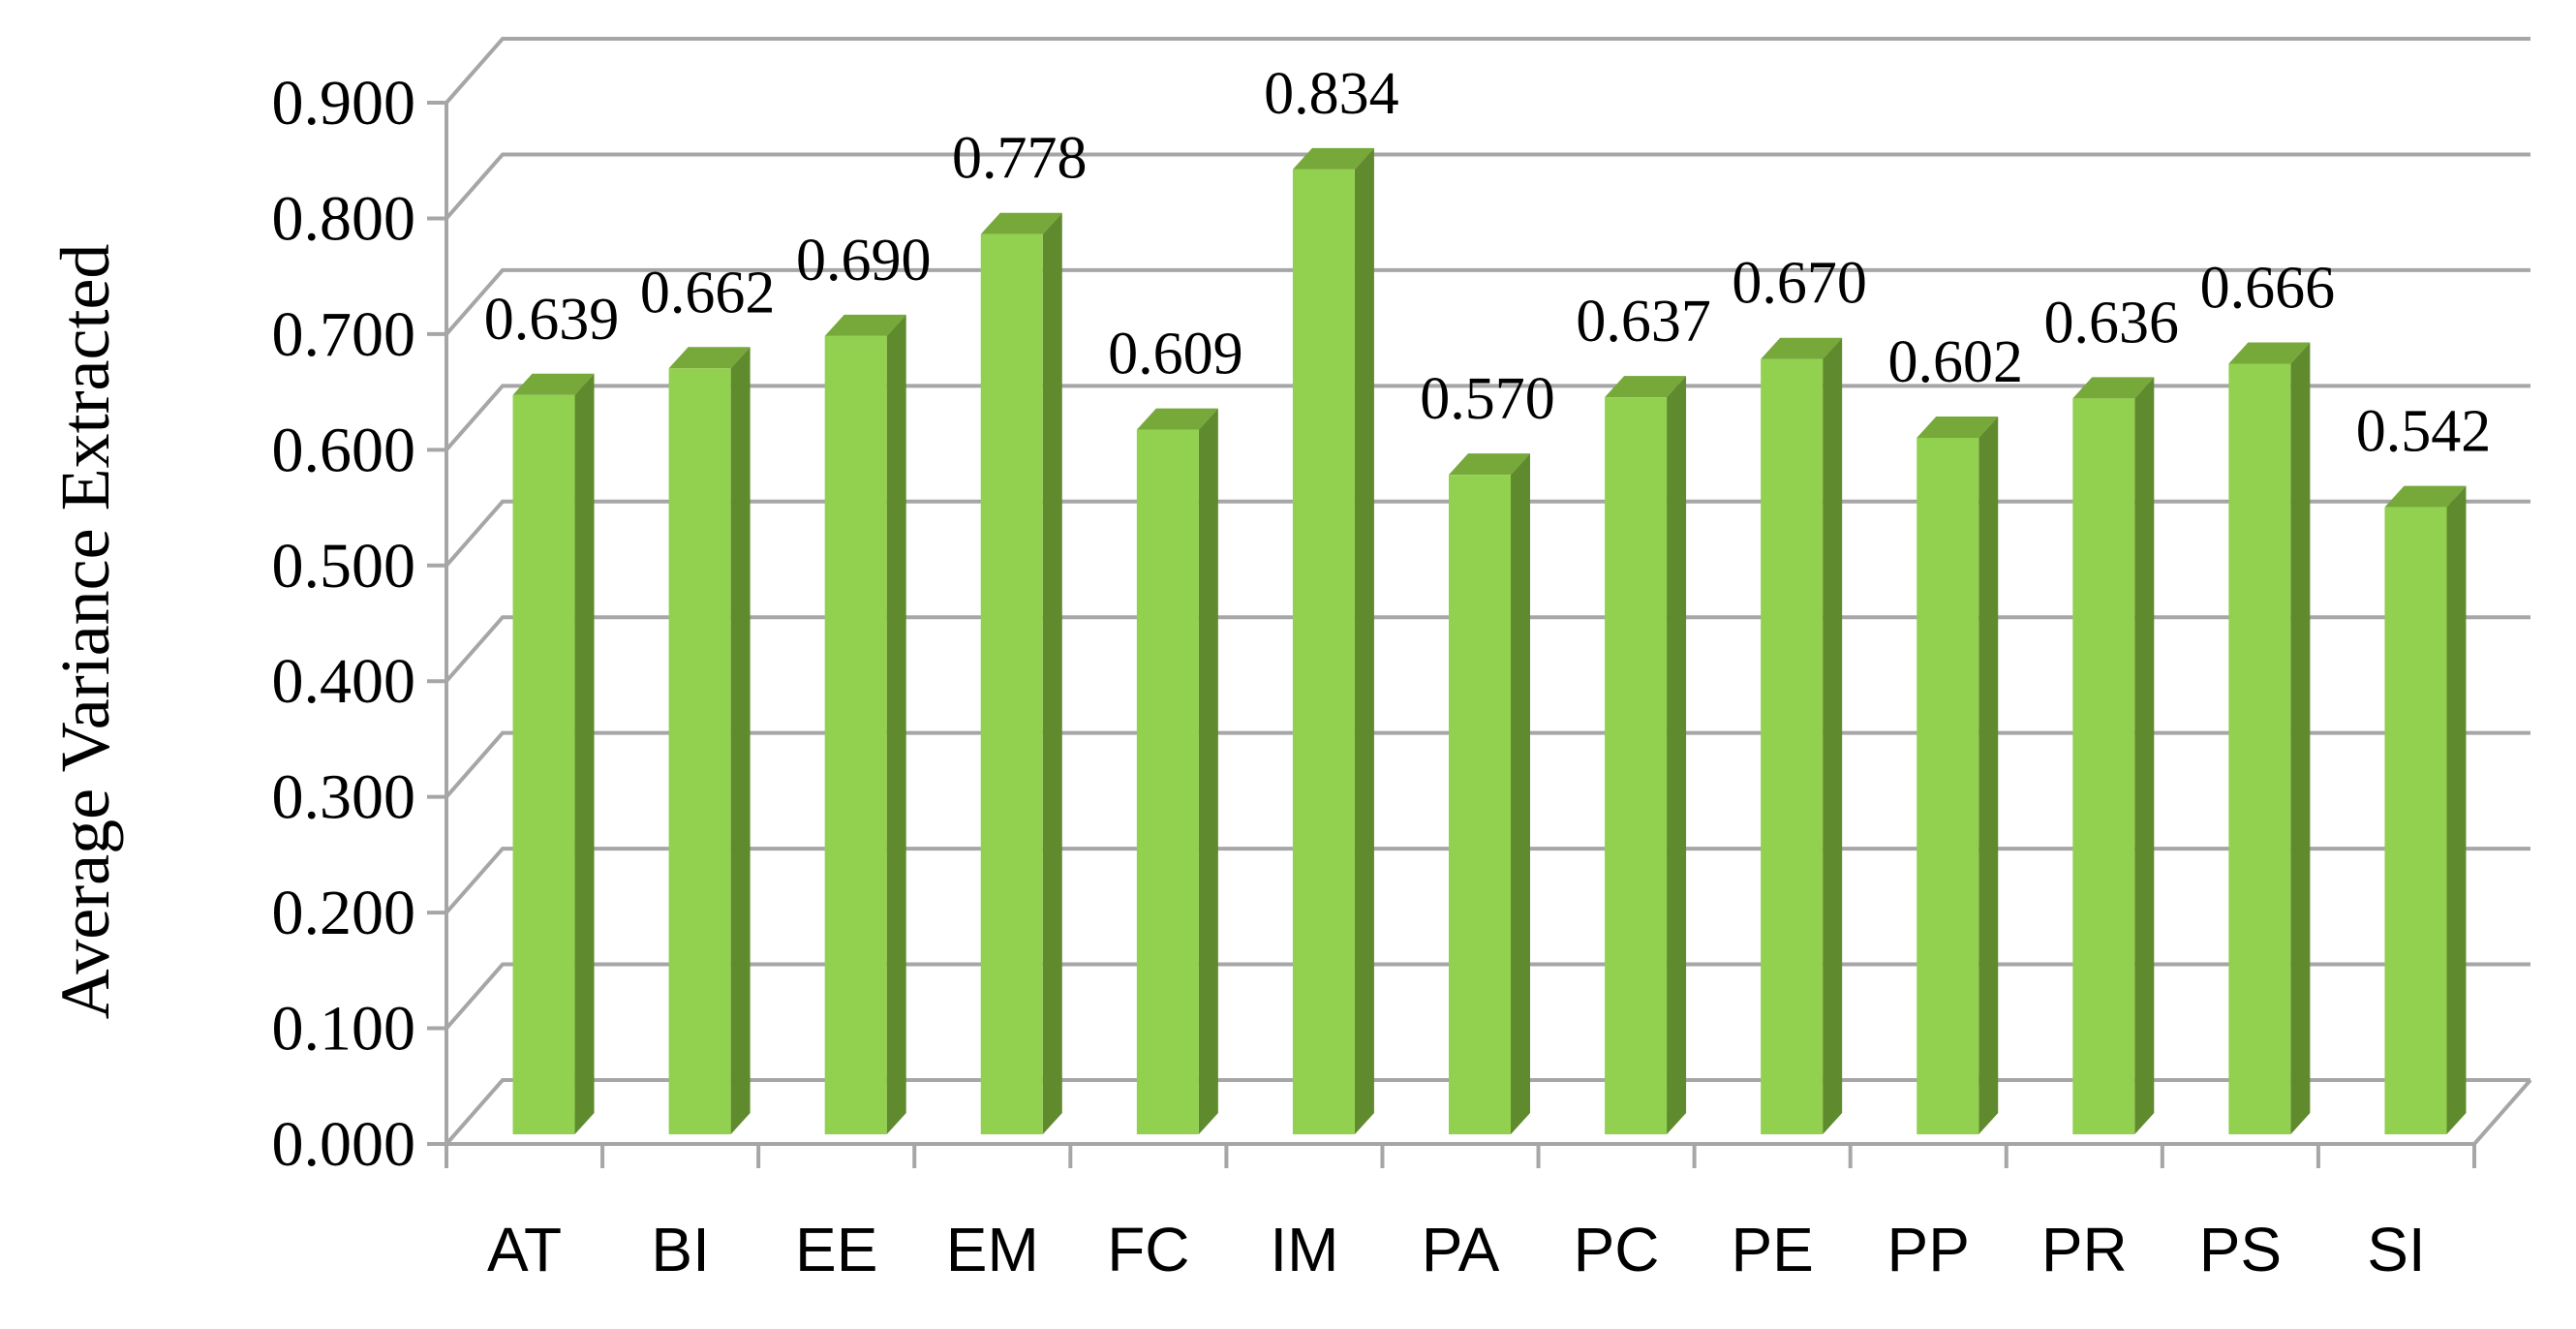 This screenshot has width=2576, height=1329. I want to click on x-tick-labels: AT BI EE EM FC IM PA PC PE PP PR PS SI, so click(1456, 1250).